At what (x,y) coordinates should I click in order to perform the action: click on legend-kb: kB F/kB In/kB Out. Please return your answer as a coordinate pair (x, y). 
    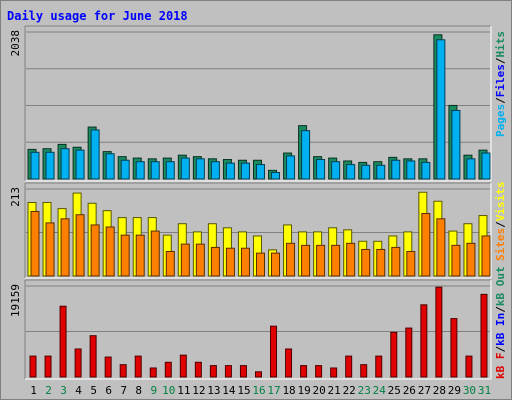
    Looking at the image, I should click on (500, 322).